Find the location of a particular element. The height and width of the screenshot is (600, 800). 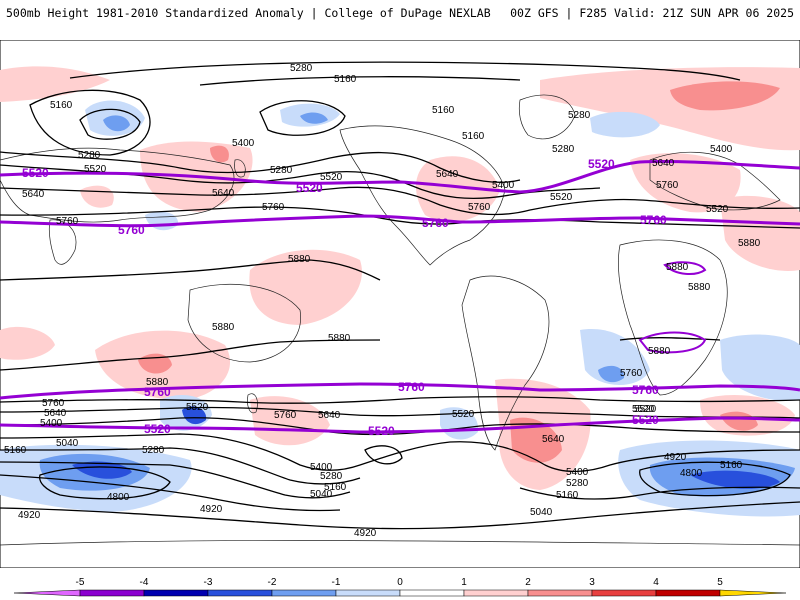

contour-5160-south is located at coordinates (175, 480).